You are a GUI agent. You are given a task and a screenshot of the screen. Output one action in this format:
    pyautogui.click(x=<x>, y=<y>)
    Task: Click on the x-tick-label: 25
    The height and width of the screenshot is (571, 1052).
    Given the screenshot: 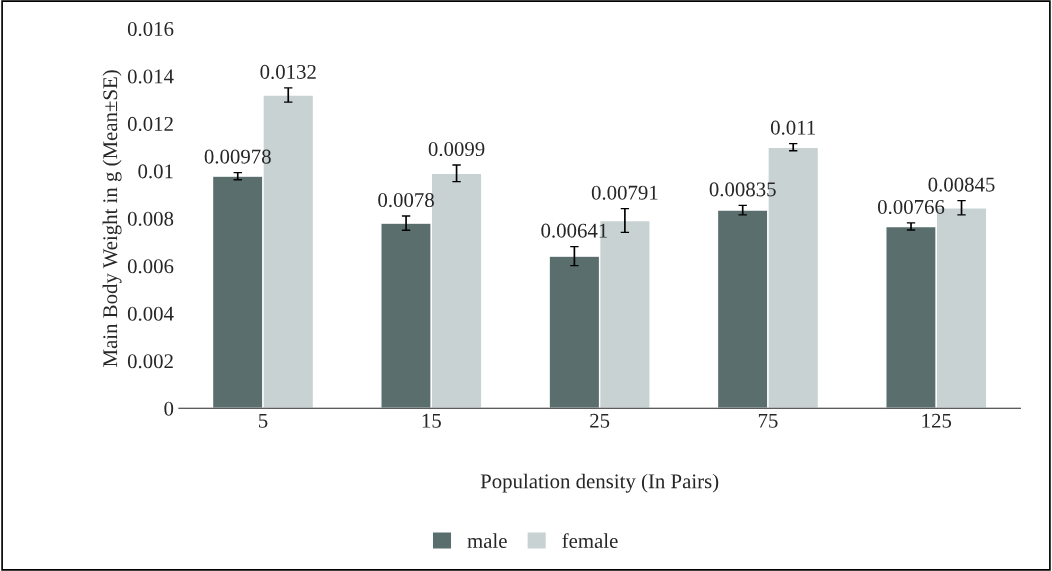 What is the action you would take?
    pyautogui.click(x=600, y=420)
    